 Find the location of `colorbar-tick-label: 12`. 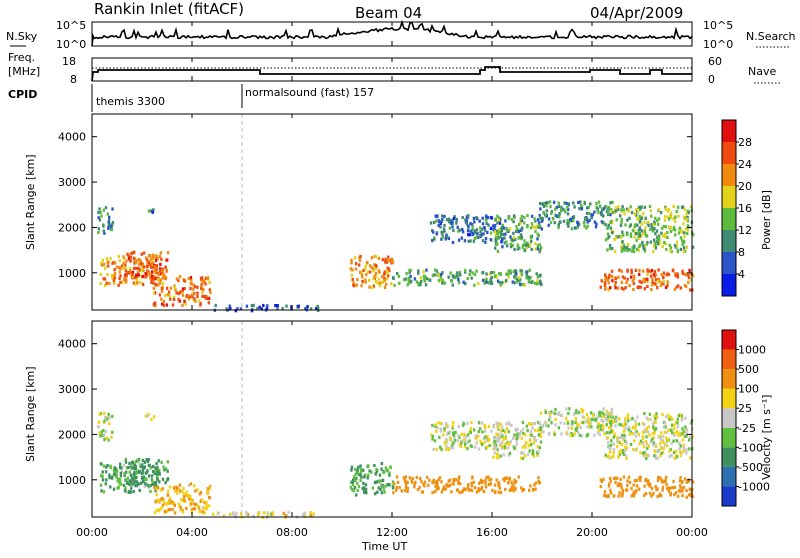

colorbar-tick-label: 12 is located at coordinates (745, 230).